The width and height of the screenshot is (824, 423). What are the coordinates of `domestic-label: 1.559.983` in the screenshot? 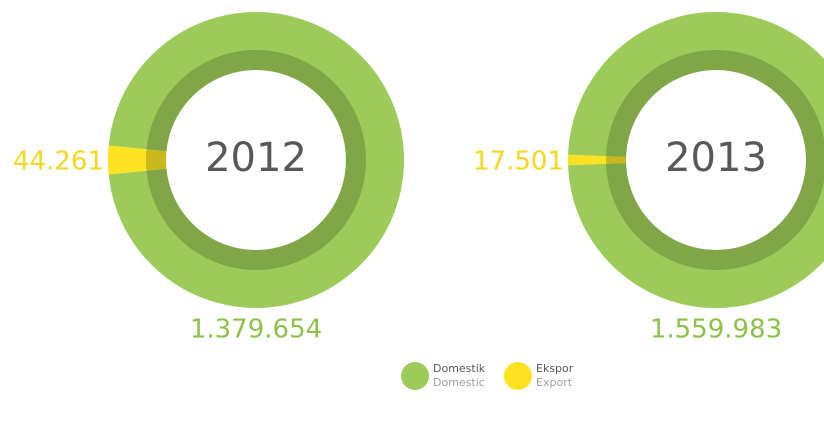 It's located at (716, 330).